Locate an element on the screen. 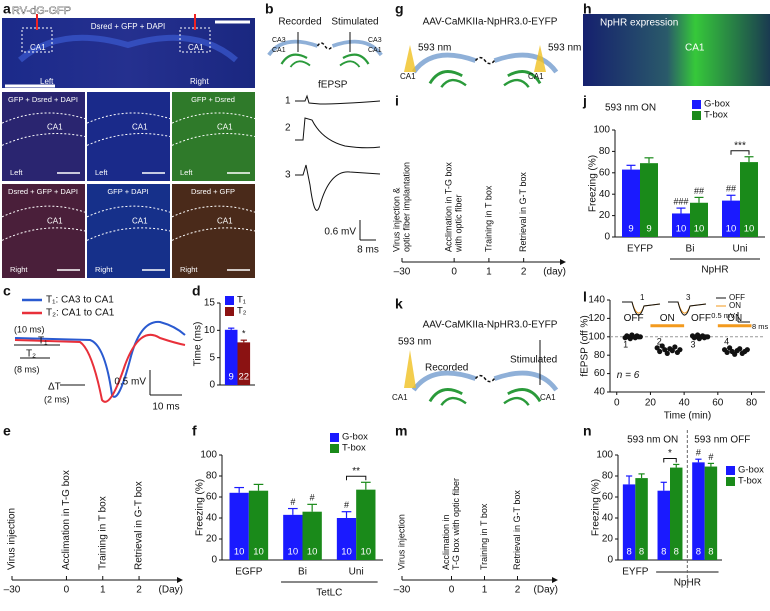 The width and height of the screenshot is (770, 611). bracket is located at coordinates (356, 478).